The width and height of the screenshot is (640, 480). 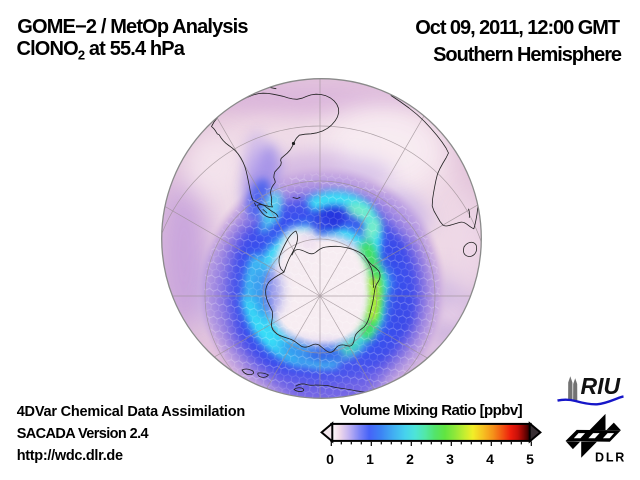 I want to click on svg-text: DLR, so click(x=610, y=457).